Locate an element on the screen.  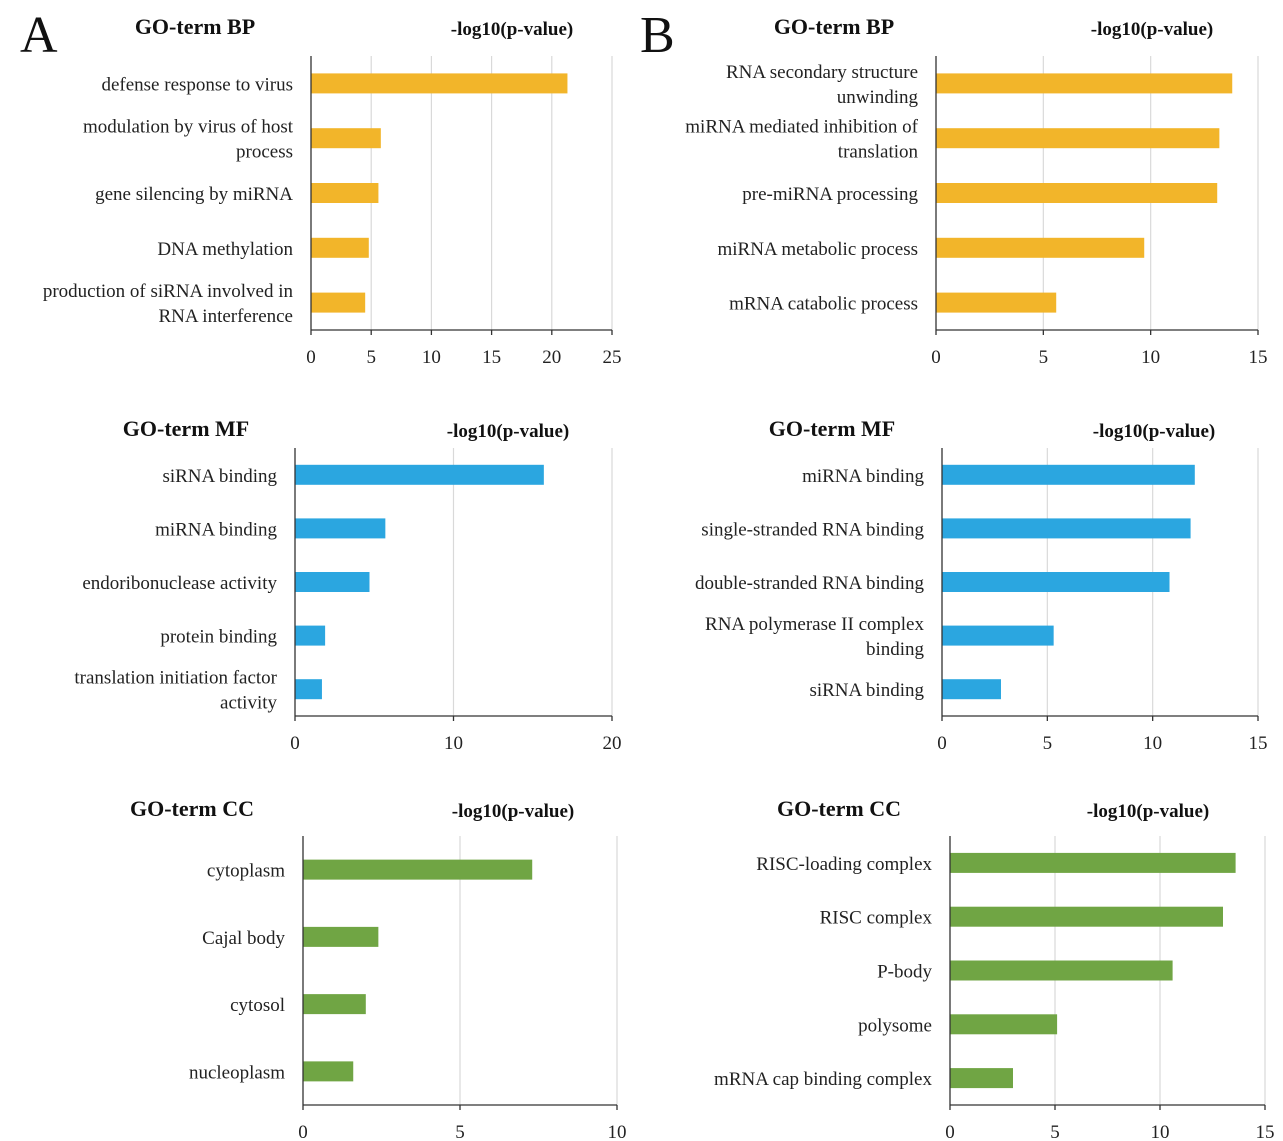
category-label: nucleoplasm is located at coordinates (237, 1072).